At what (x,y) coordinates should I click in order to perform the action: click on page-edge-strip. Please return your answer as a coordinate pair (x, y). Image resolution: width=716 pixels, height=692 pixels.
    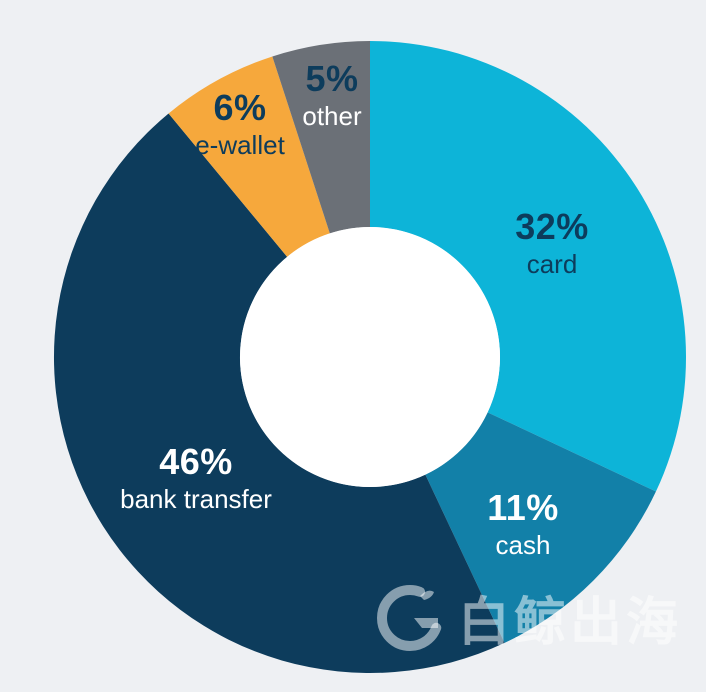
    Looking at the image, I should click on (711, 346).